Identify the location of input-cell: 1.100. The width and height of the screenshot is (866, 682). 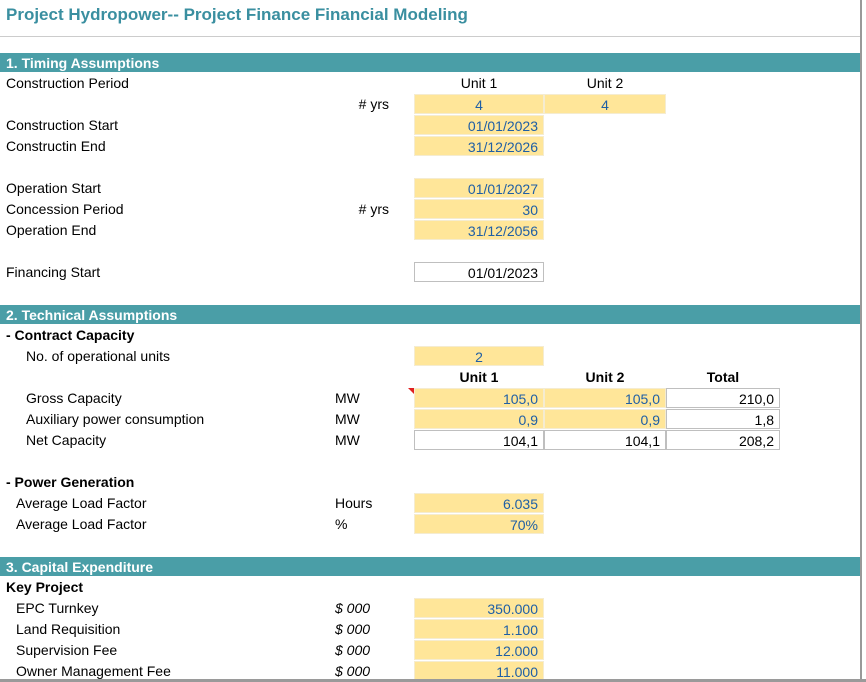
(479, 629).